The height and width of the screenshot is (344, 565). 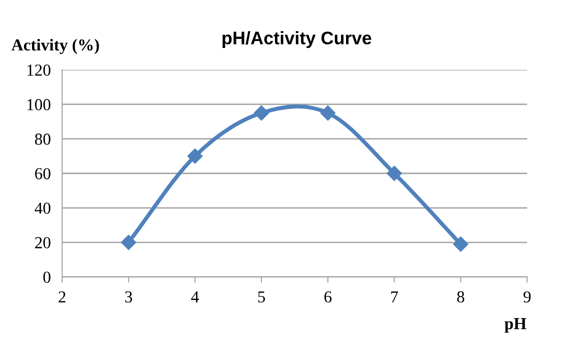 I want to click on x-tick-label: 6, so click(x=328, y=297).